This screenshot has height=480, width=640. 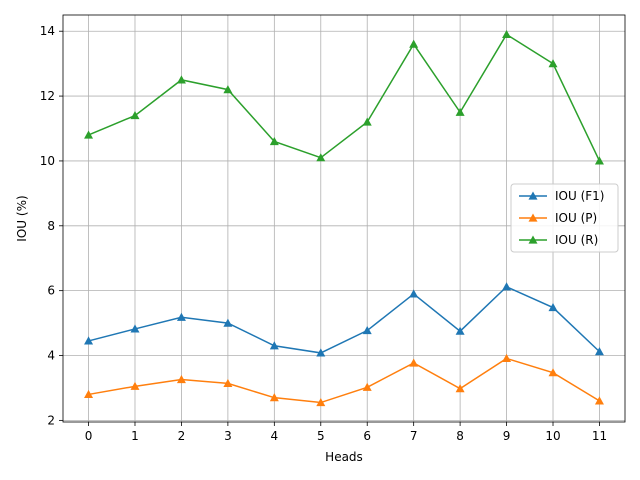 What do you see at coordinates (346, 432) in the screenshot?
I see `x-axis: 0 1 2 3 4 5 6 7 8 9 10 11` at bounding box center [346, 432].